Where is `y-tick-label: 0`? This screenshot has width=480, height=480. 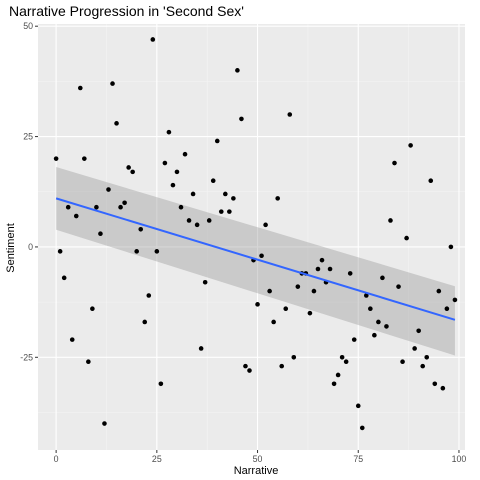
y-tick-label: 0 is located at coordinates (30, 247).